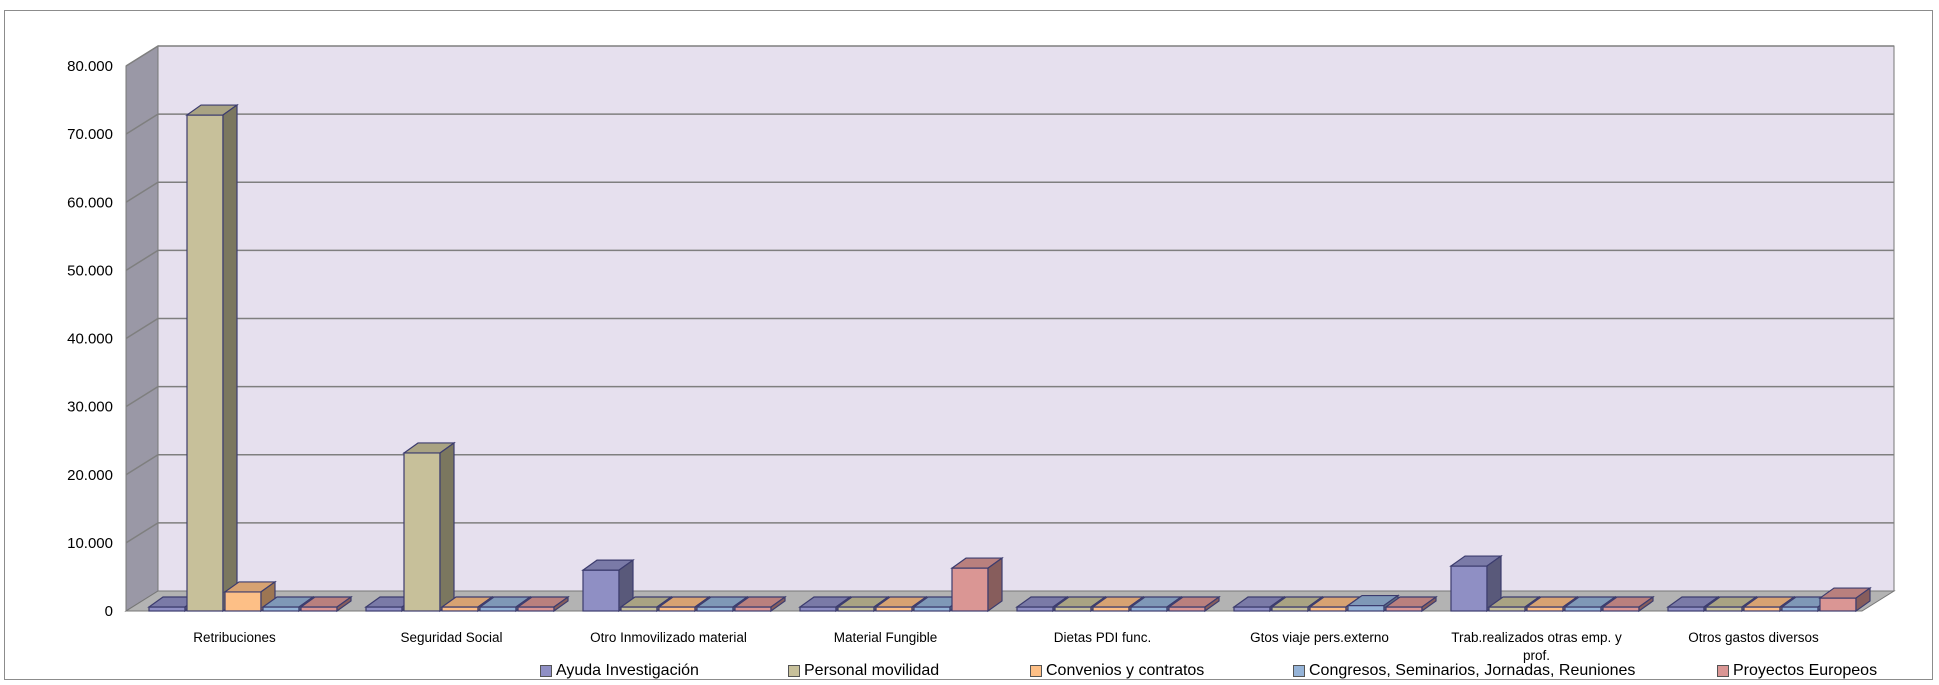 The width and height of the screenshot is (1939, 685). I want to click on y-tick-label: 10.000, so click(90, 543).